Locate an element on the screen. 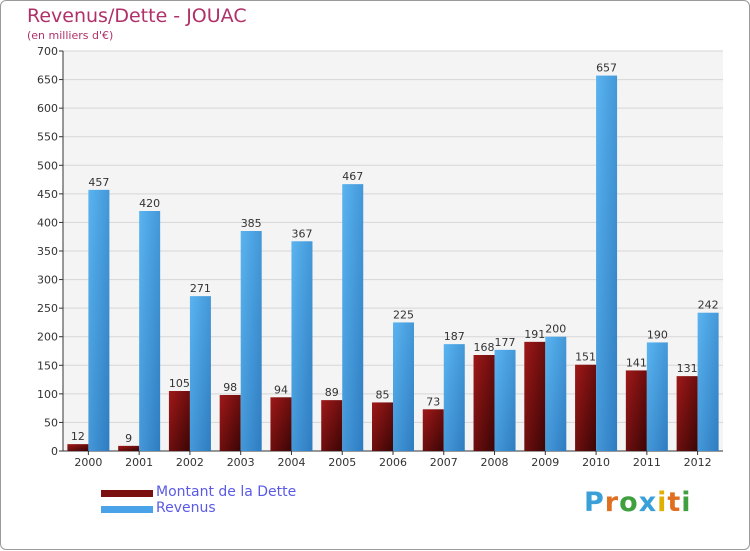  proxiti-logo: Proxiti is located at coordinates (638, 502).